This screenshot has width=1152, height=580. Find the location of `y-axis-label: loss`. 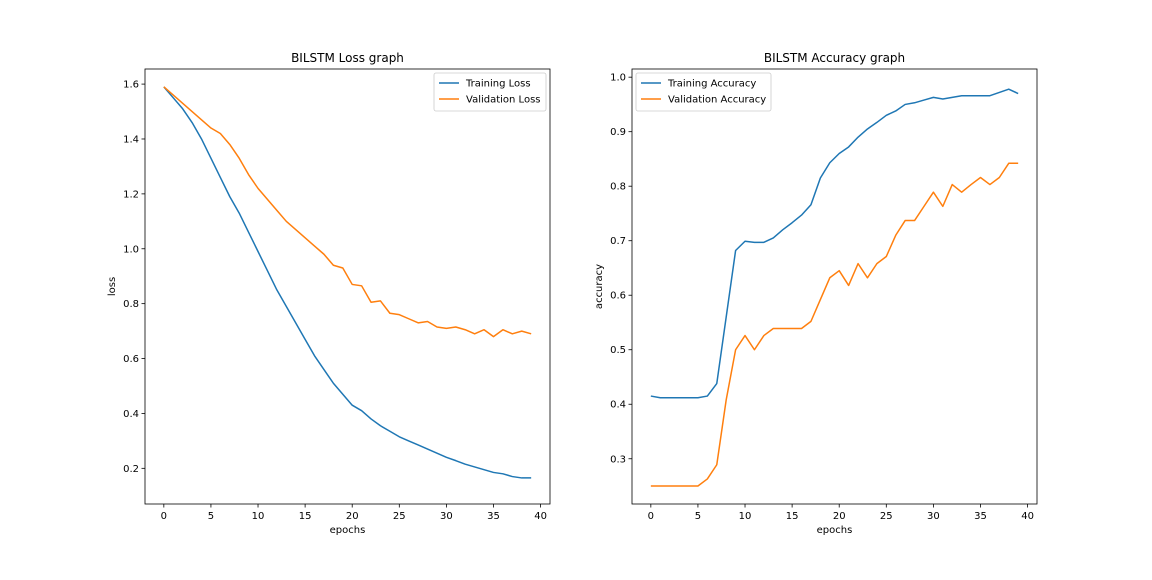

y-axis-label: loss is located at coordinates (112, 286).